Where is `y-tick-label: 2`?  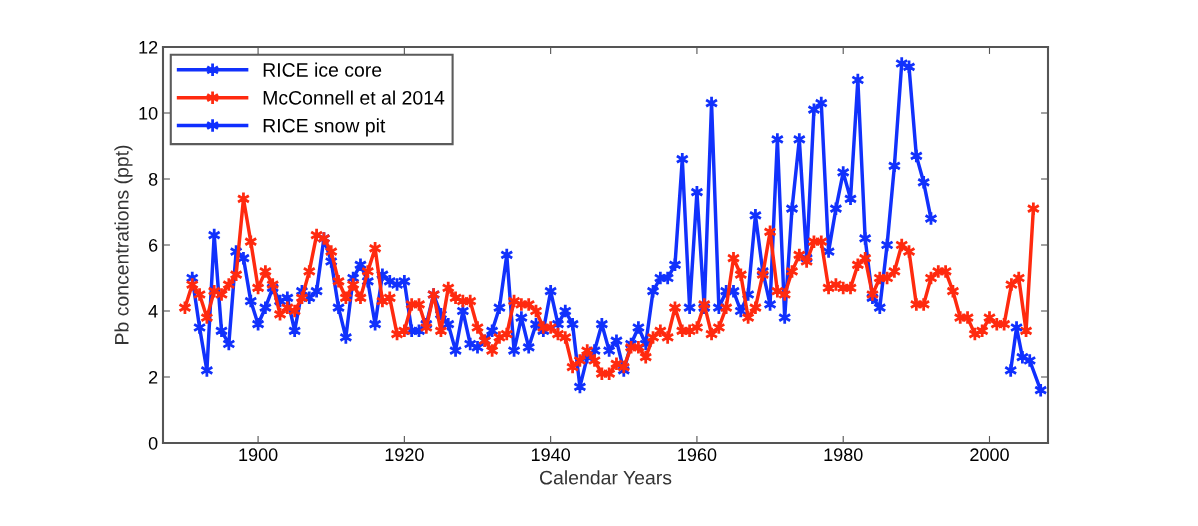 y-tick-label: 2 is located at coordinates (153, 377).